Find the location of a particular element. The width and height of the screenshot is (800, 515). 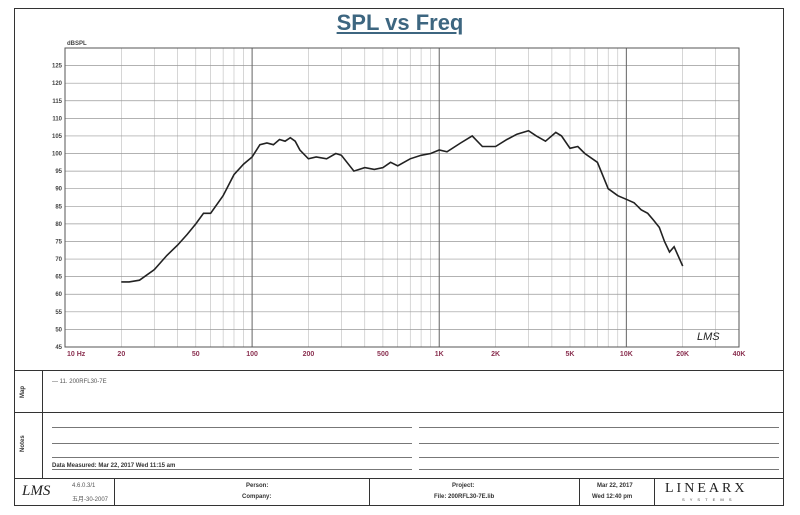

chart-title: SPL vs Freq is located at coordinates (400, 22).